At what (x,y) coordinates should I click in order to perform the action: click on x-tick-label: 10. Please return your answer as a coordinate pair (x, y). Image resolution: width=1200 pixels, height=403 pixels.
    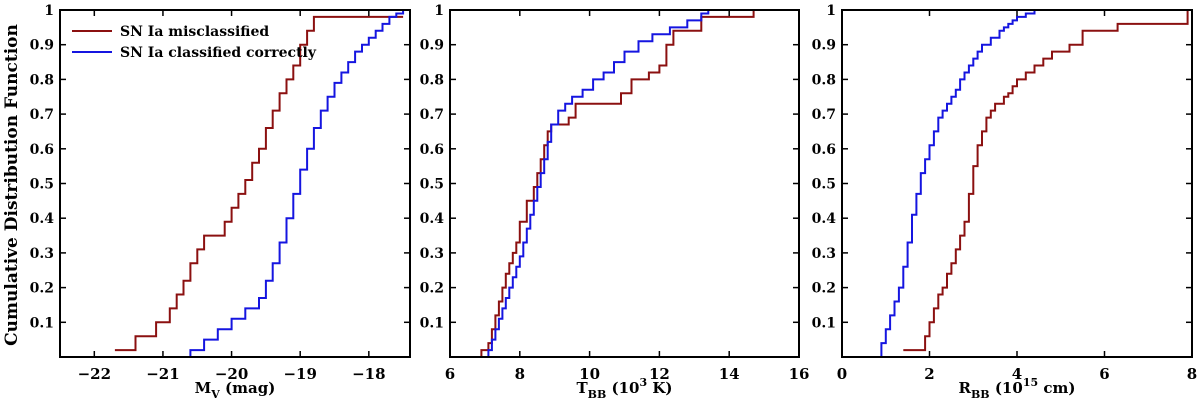
    Looking at the image, I should click on (589, 374).